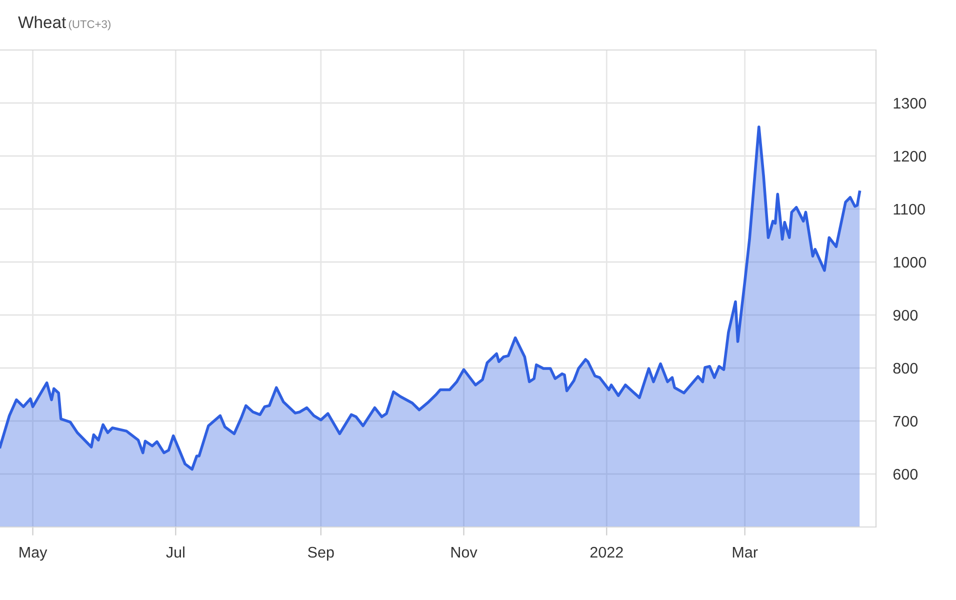 The width and height of the screenshot is (956, 600). Describe the element at coordinates (910, 103) in the screenshot. I see `y-tick-label: 1300` at that location.